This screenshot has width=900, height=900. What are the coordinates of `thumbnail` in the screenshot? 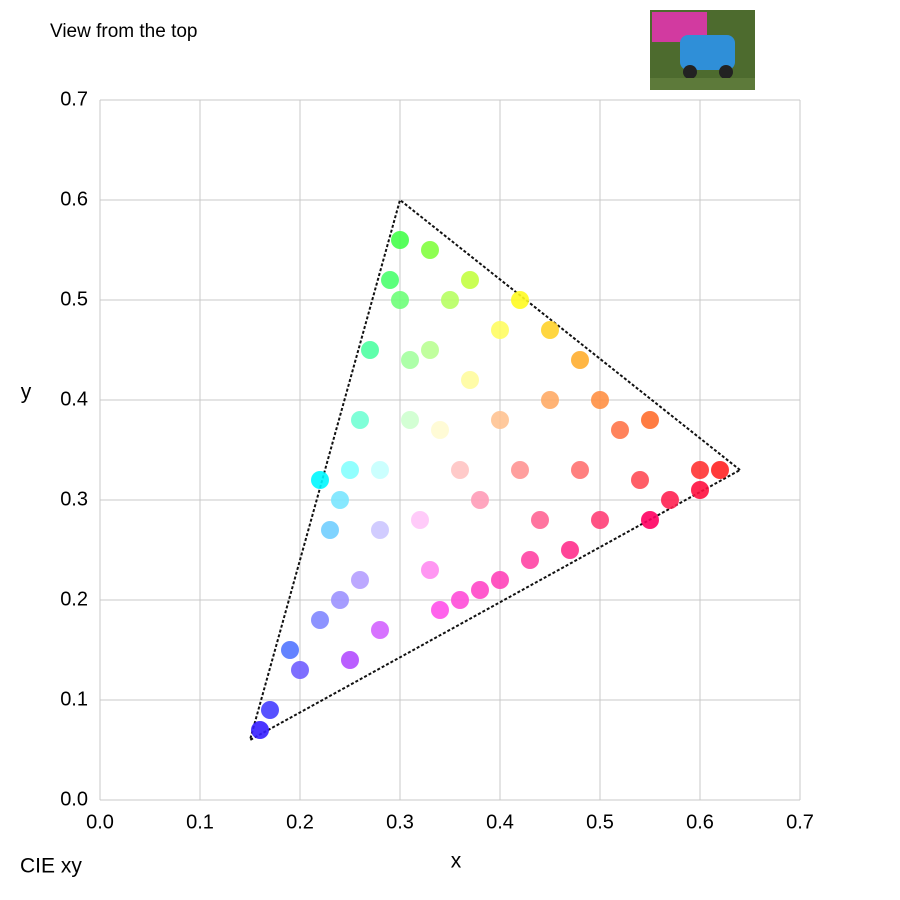 It's located at (702, 50).